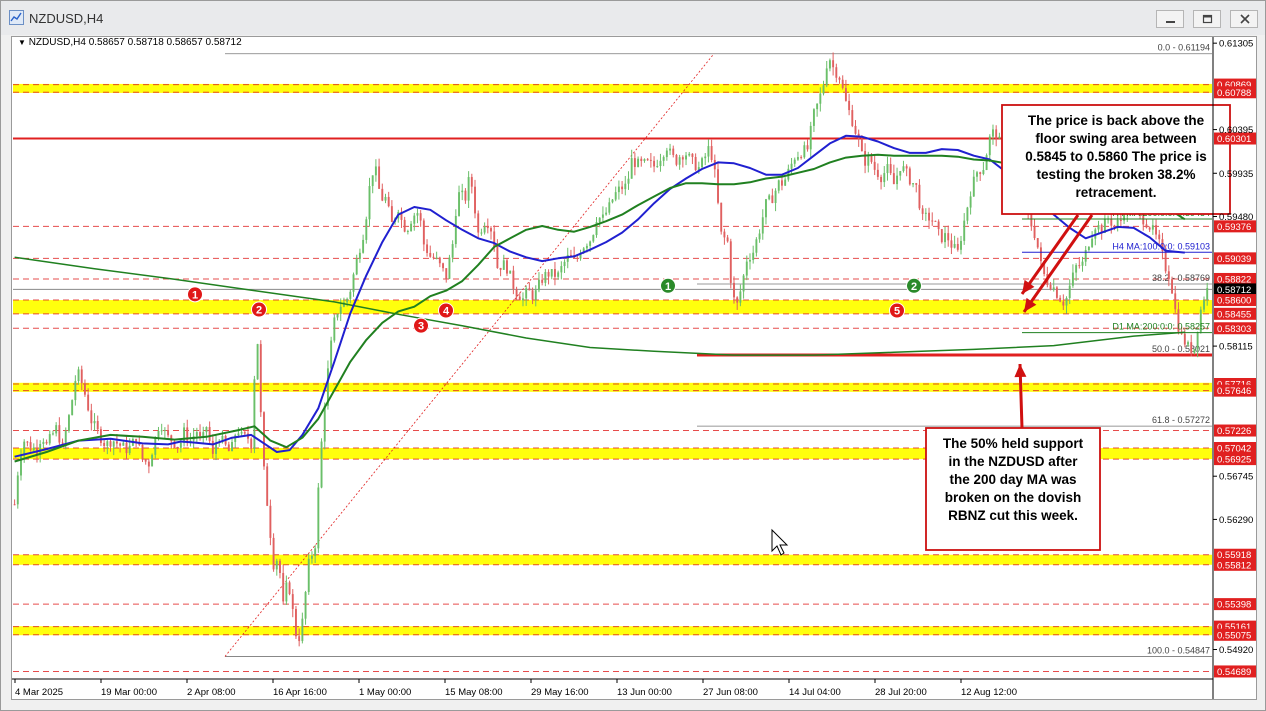 This screenshot has height=711, width=1266. What do you see at coordinates (1207, 19) in the screenshot?
I see `restore-button` at bounding box center [1207, 19].